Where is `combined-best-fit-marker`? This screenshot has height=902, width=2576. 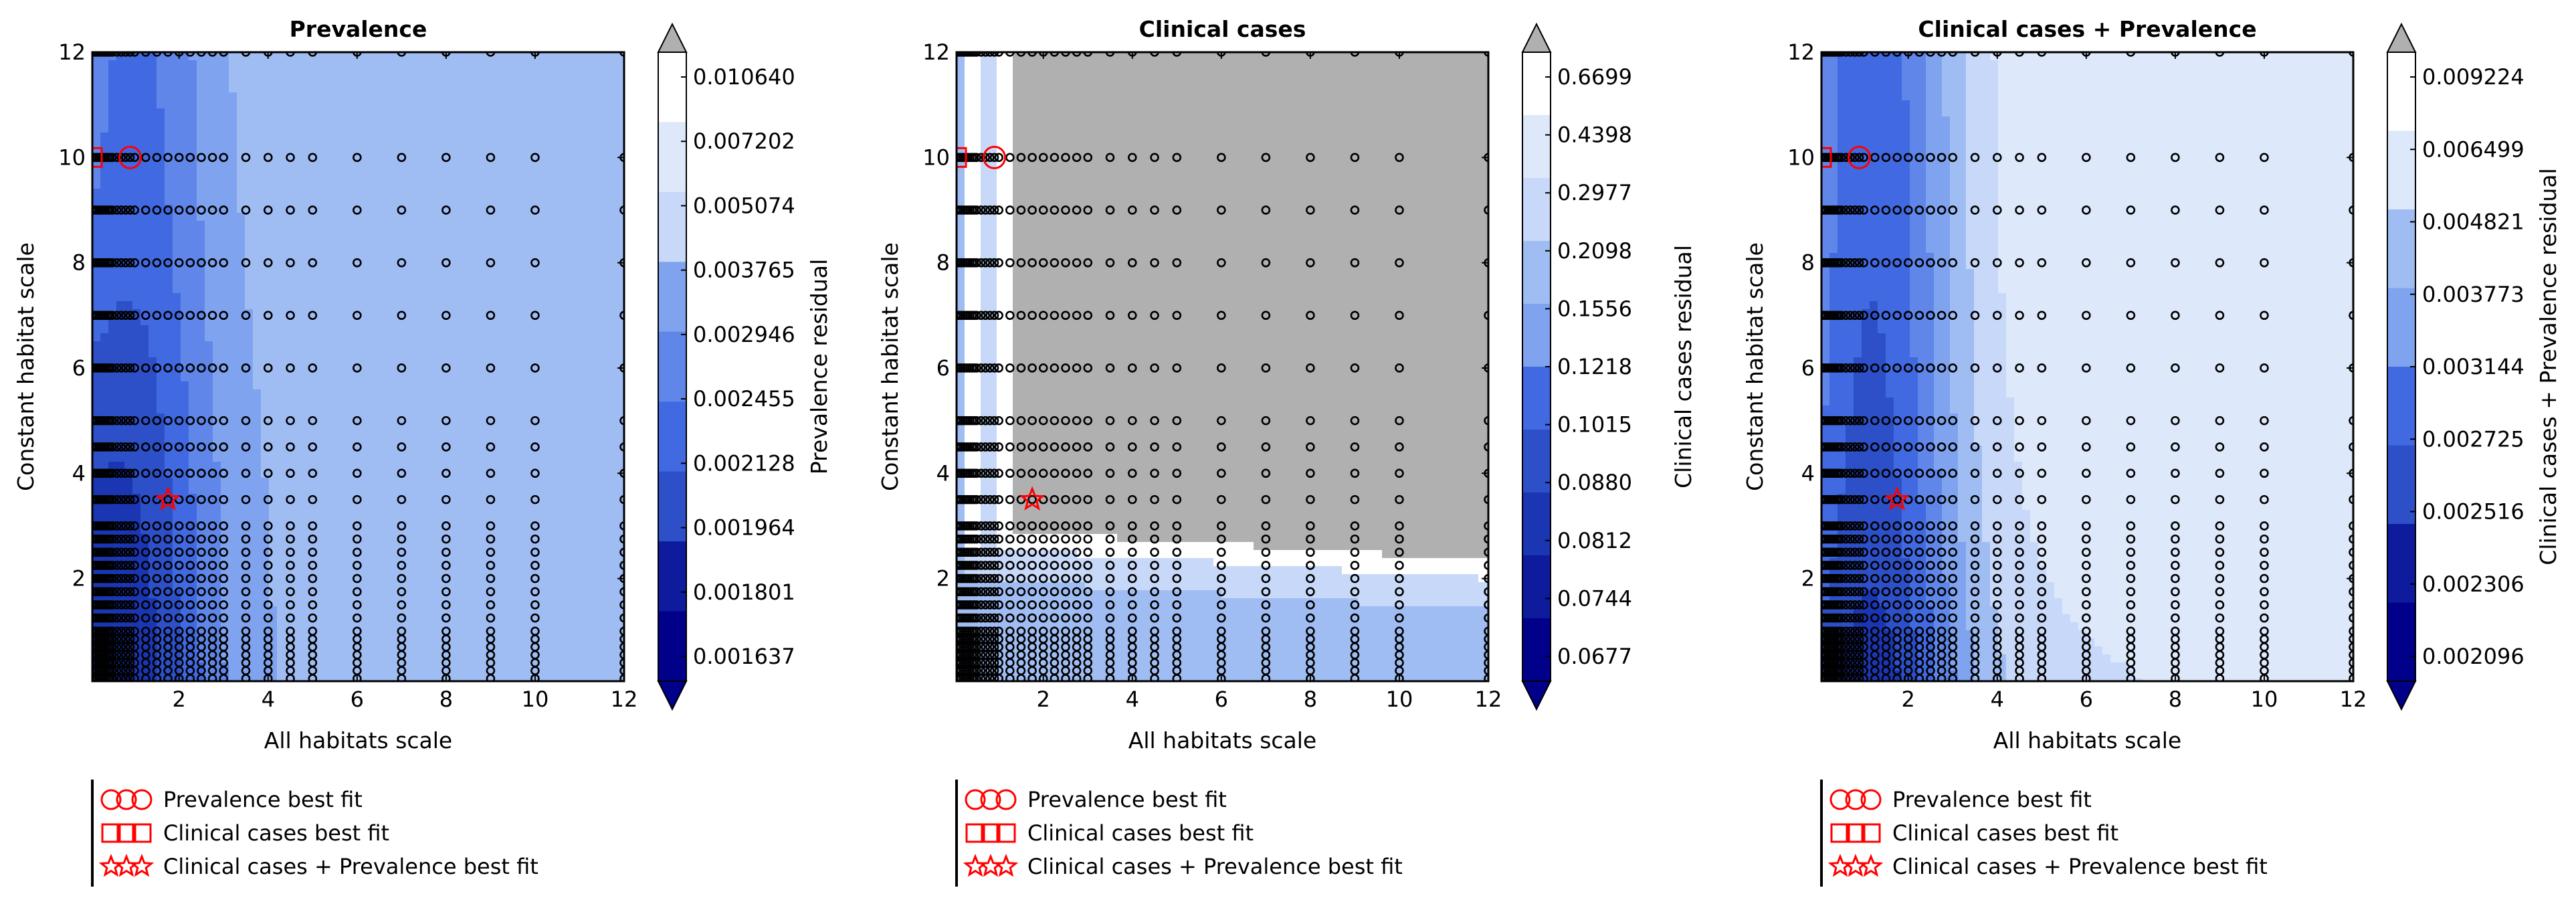
combined-best-fit-marker is located at coordinates (168, 498).